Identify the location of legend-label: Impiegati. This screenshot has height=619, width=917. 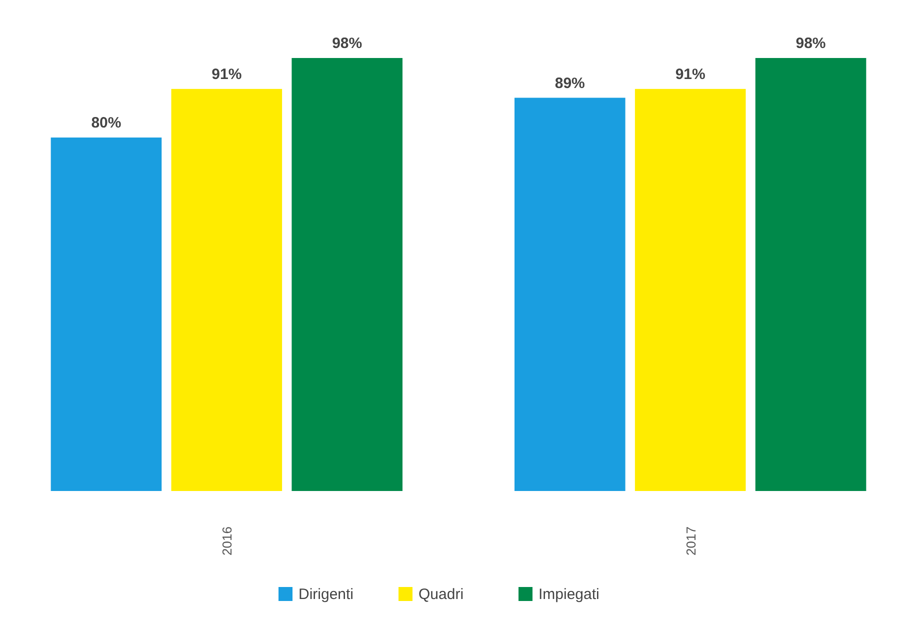
(569, 594).